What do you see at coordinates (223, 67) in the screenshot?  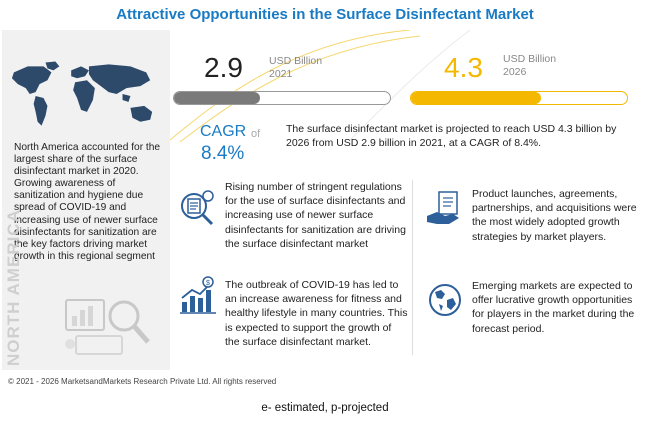 I see `market-value-2021: 2.9` at bounding box center [223, 67].